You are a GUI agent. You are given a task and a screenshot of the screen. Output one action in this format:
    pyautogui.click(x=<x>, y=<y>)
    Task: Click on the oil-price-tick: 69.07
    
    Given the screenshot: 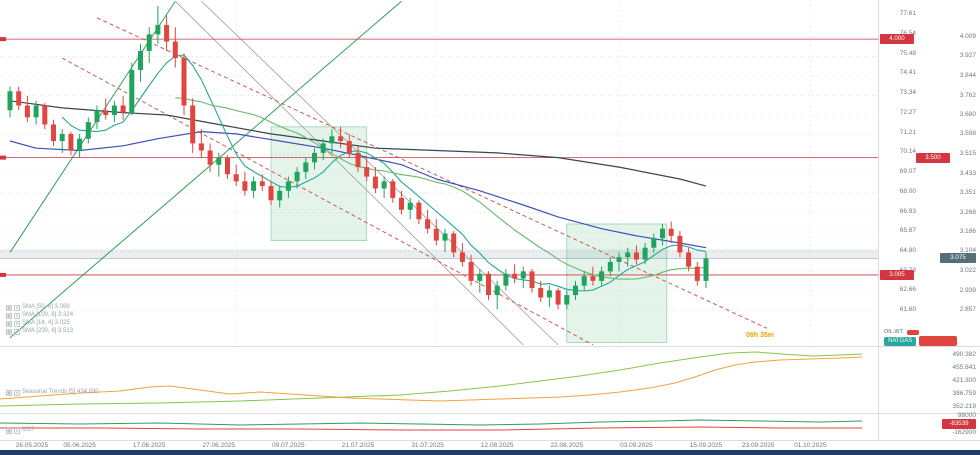 What is the action you would take?
    pyautogui.click(x=907, y=172)
    